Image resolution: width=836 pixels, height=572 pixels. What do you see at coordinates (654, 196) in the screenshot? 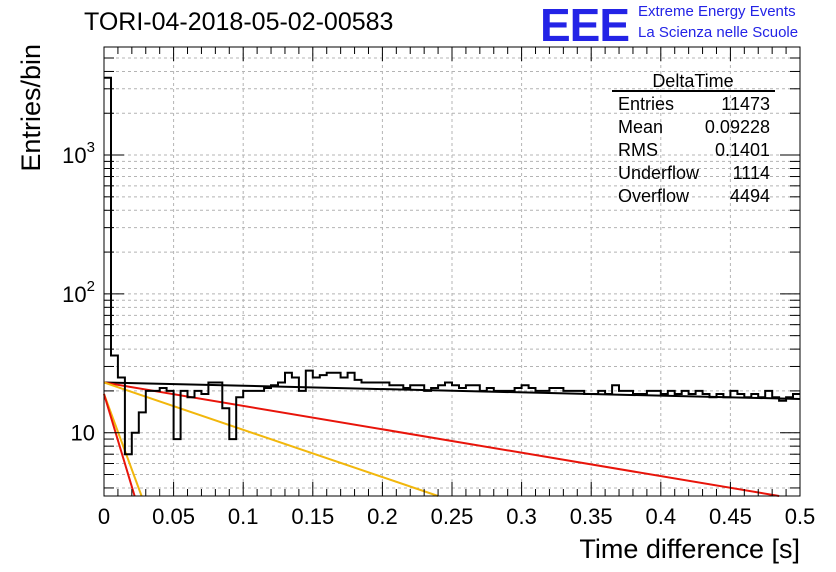
I see `stats-label: Overflow` at bounding box center [654, 196].